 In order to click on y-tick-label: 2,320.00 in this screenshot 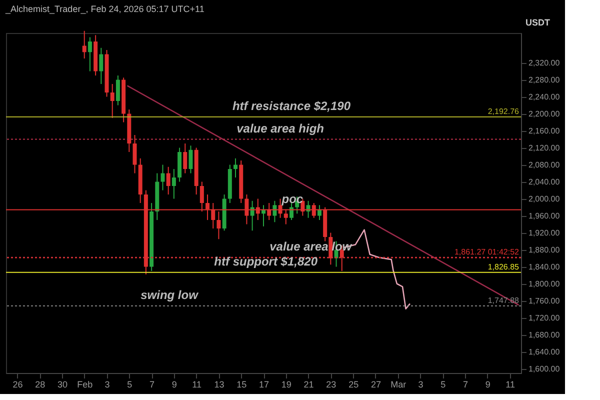, I will do `click(544, 63)`.